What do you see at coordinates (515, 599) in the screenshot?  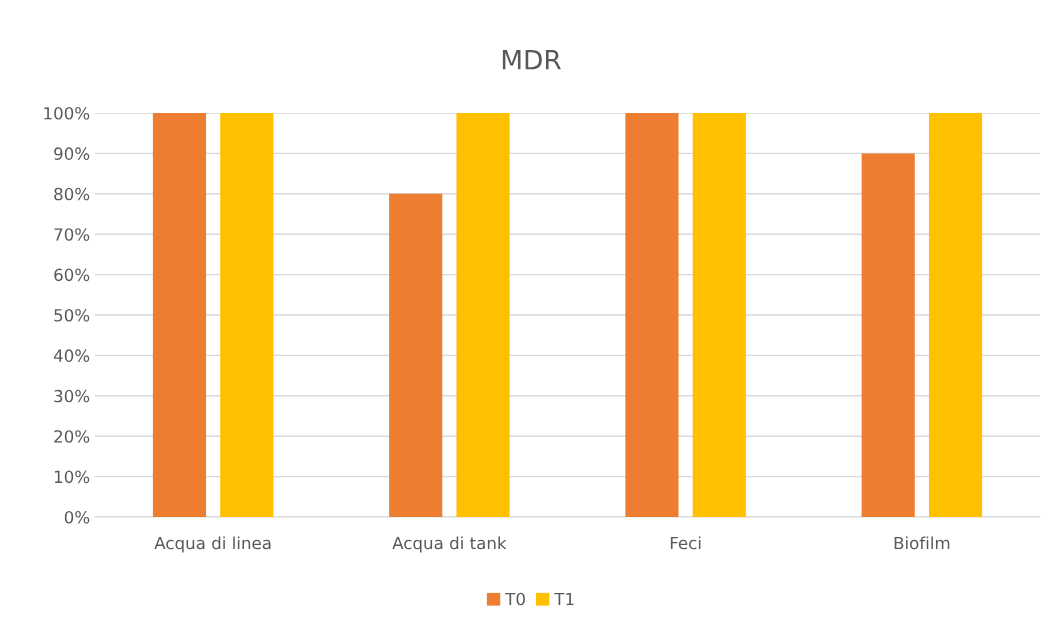 I see `legend-label: T0` at bounding box center [515, 599].